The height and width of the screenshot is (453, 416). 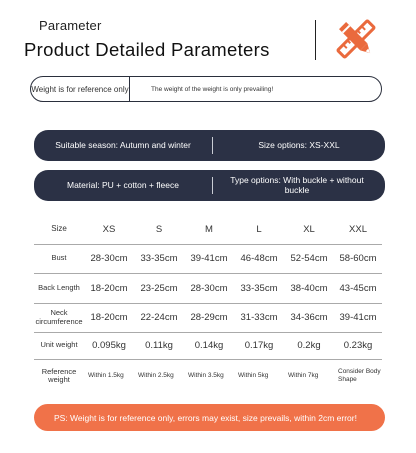 I want to click on season-text: Suitable season: Autumn and winter, so click(x=123, y=144).